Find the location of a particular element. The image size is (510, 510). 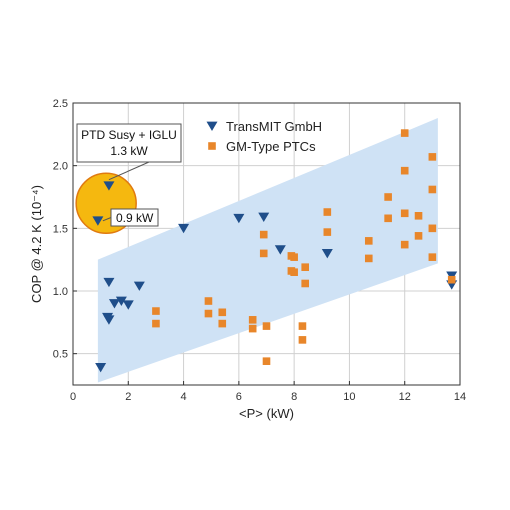

y-tick-label: 1.5 is located at coordinates (60, 229).